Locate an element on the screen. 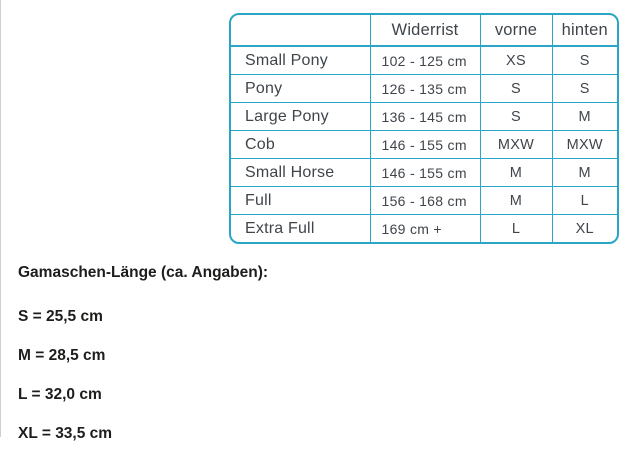 This screenshot has height=464, width=634. widerrist-value: 169 cm + is located at coordinates (425, 228).